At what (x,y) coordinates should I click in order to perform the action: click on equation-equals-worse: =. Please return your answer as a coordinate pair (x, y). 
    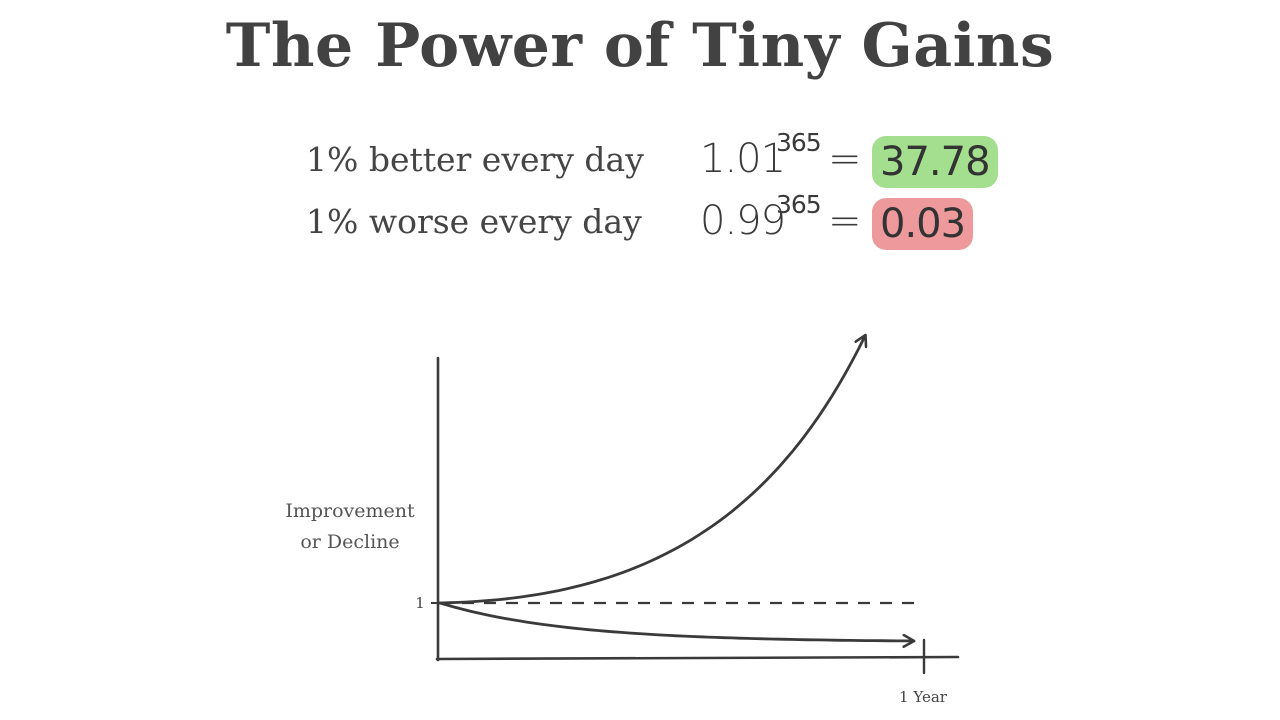
    Looking at the image, I should click on (845, 221).